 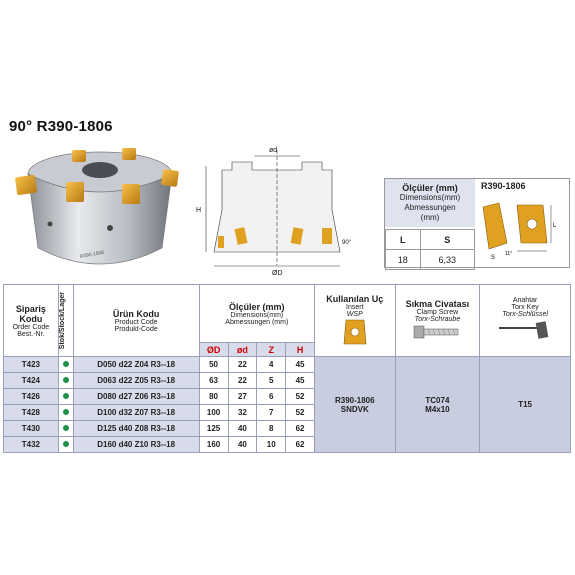 I want to click on order-code-header: Sipariş Kodu Order Code Best.-Nr., so click(x=31, y=320).